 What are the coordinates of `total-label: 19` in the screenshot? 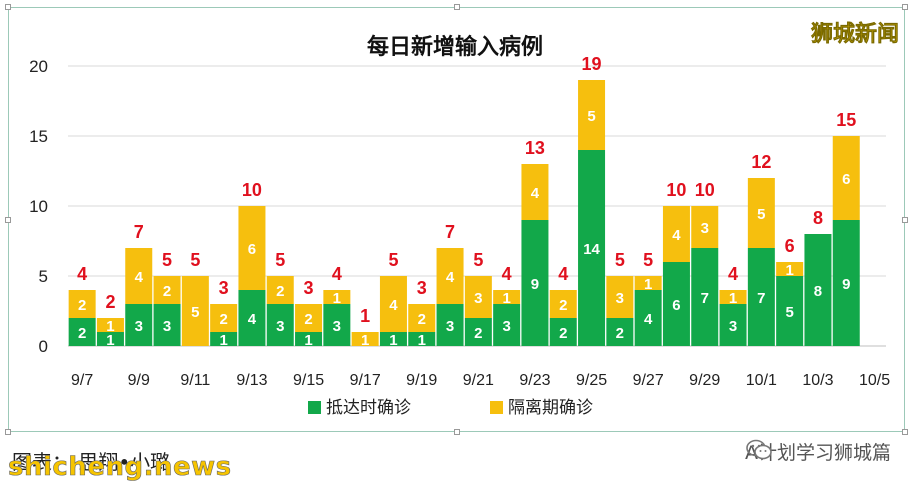 It's located at (592, 64).